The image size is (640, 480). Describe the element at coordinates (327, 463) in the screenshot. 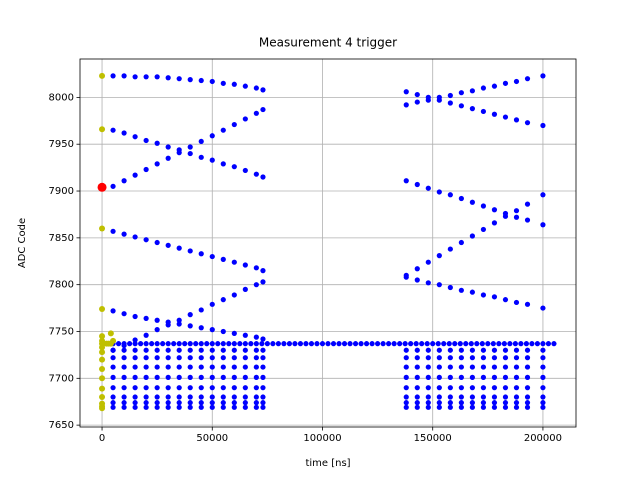

I see `x-axis-label: time [ns]` at that location.